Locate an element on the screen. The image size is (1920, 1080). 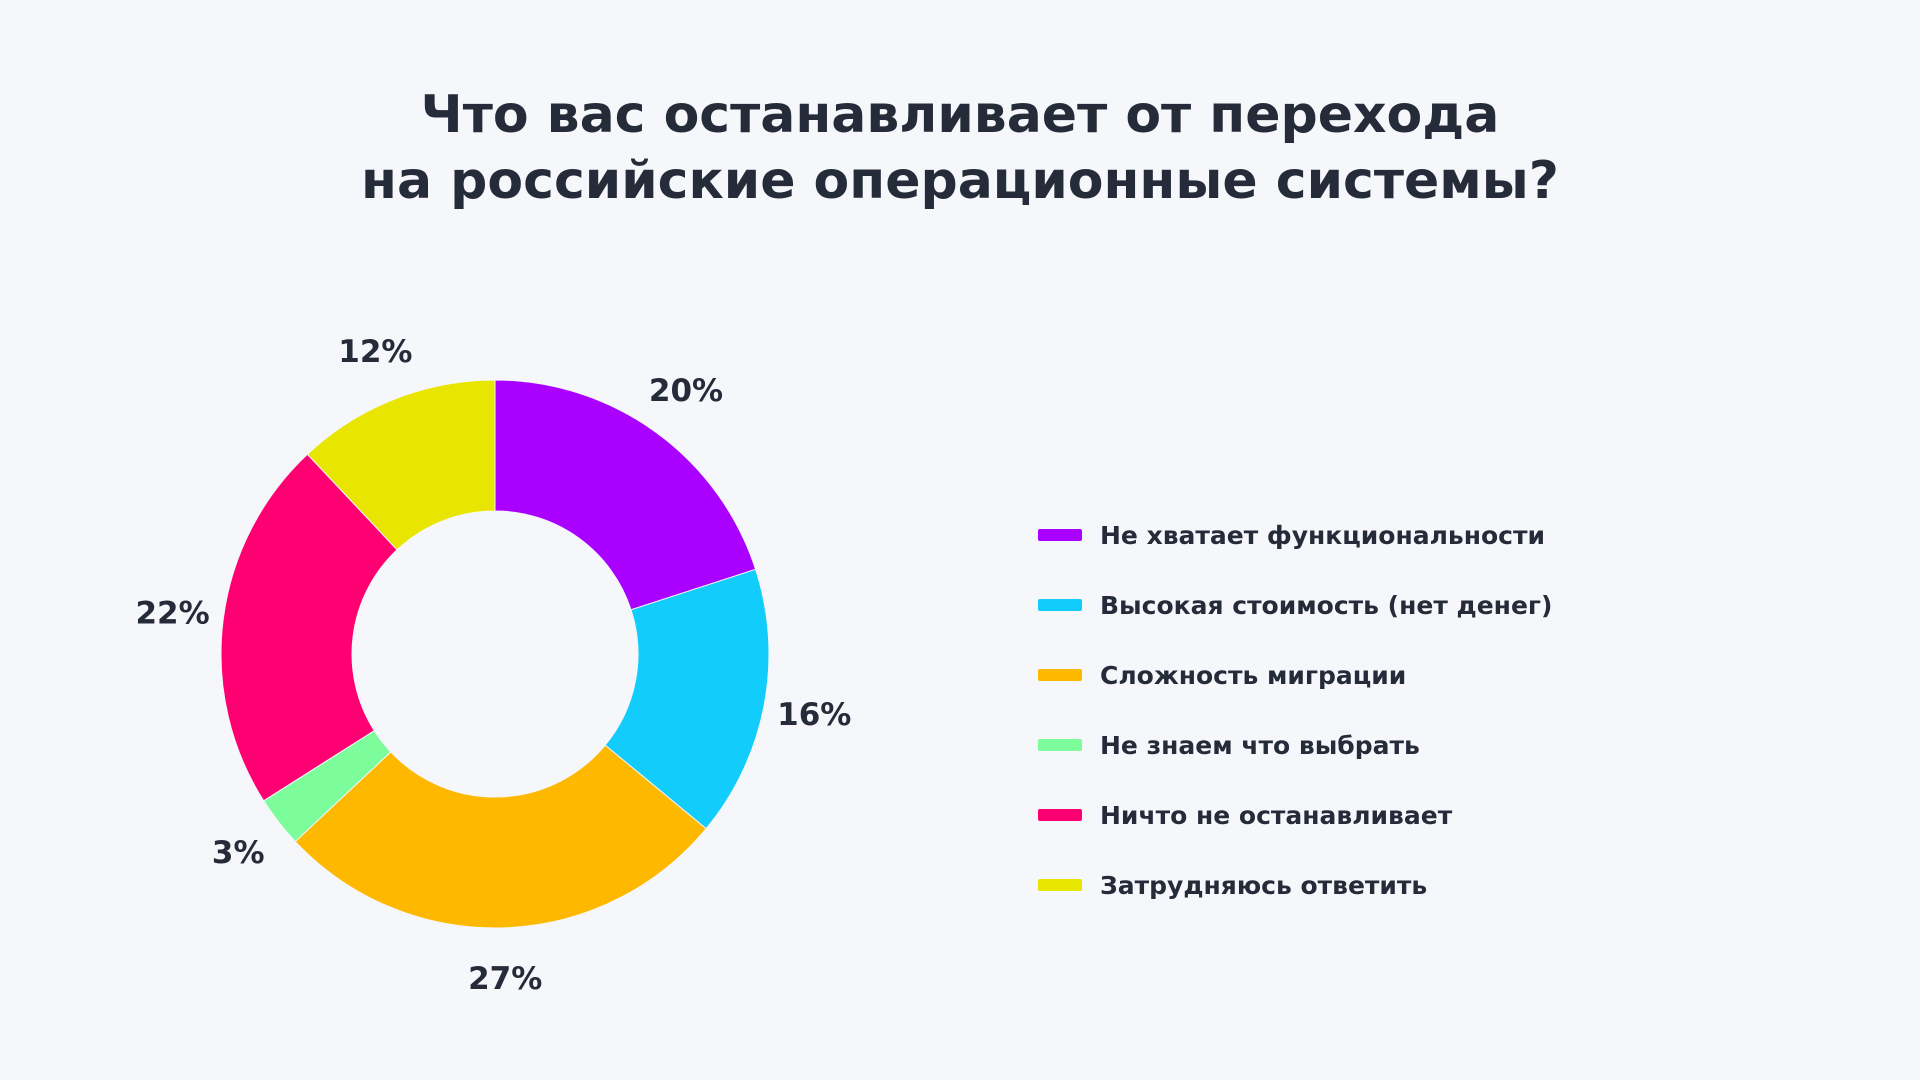
legend-item: Не знаем что выбрать is located at coordinates (1295, 745).